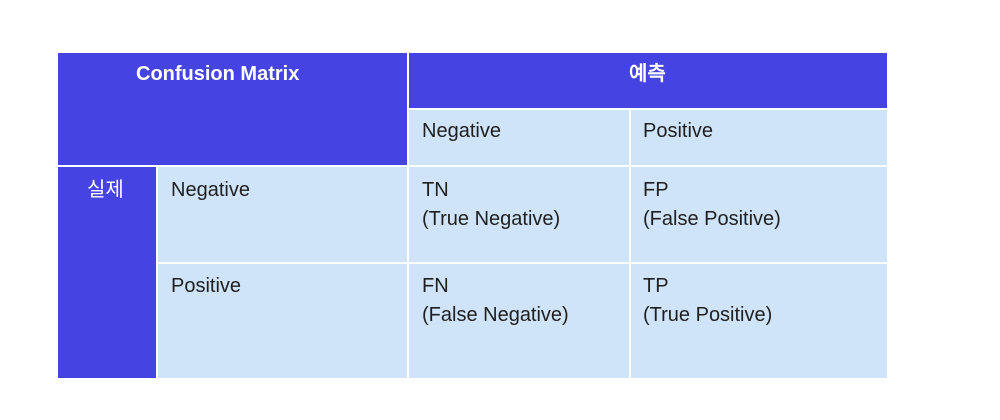 Image resolution: width=1000 pixels, height=420 pixels. Describe the element at coordinates (282, 321) in the screenshot. I see `row-header-positive: Positive` at that location.